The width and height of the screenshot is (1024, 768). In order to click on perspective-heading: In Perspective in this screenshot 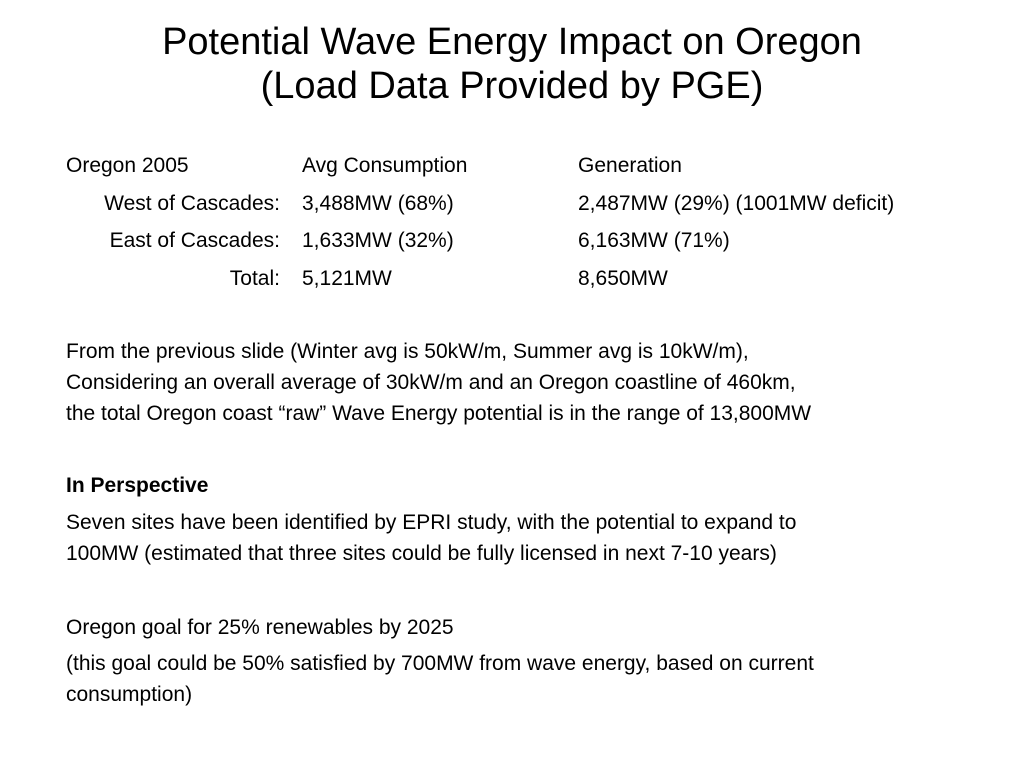, I will do `click(137, 485)`.